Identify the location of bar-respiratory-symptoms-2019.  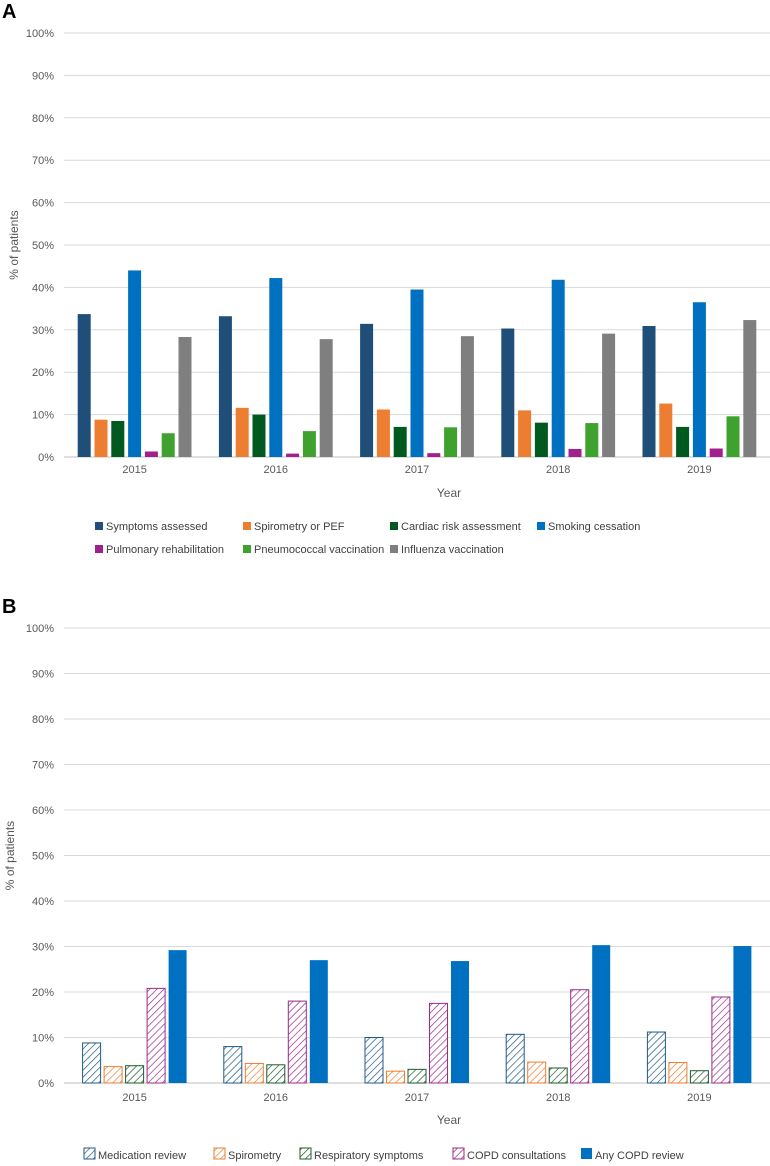
(699, 1077).